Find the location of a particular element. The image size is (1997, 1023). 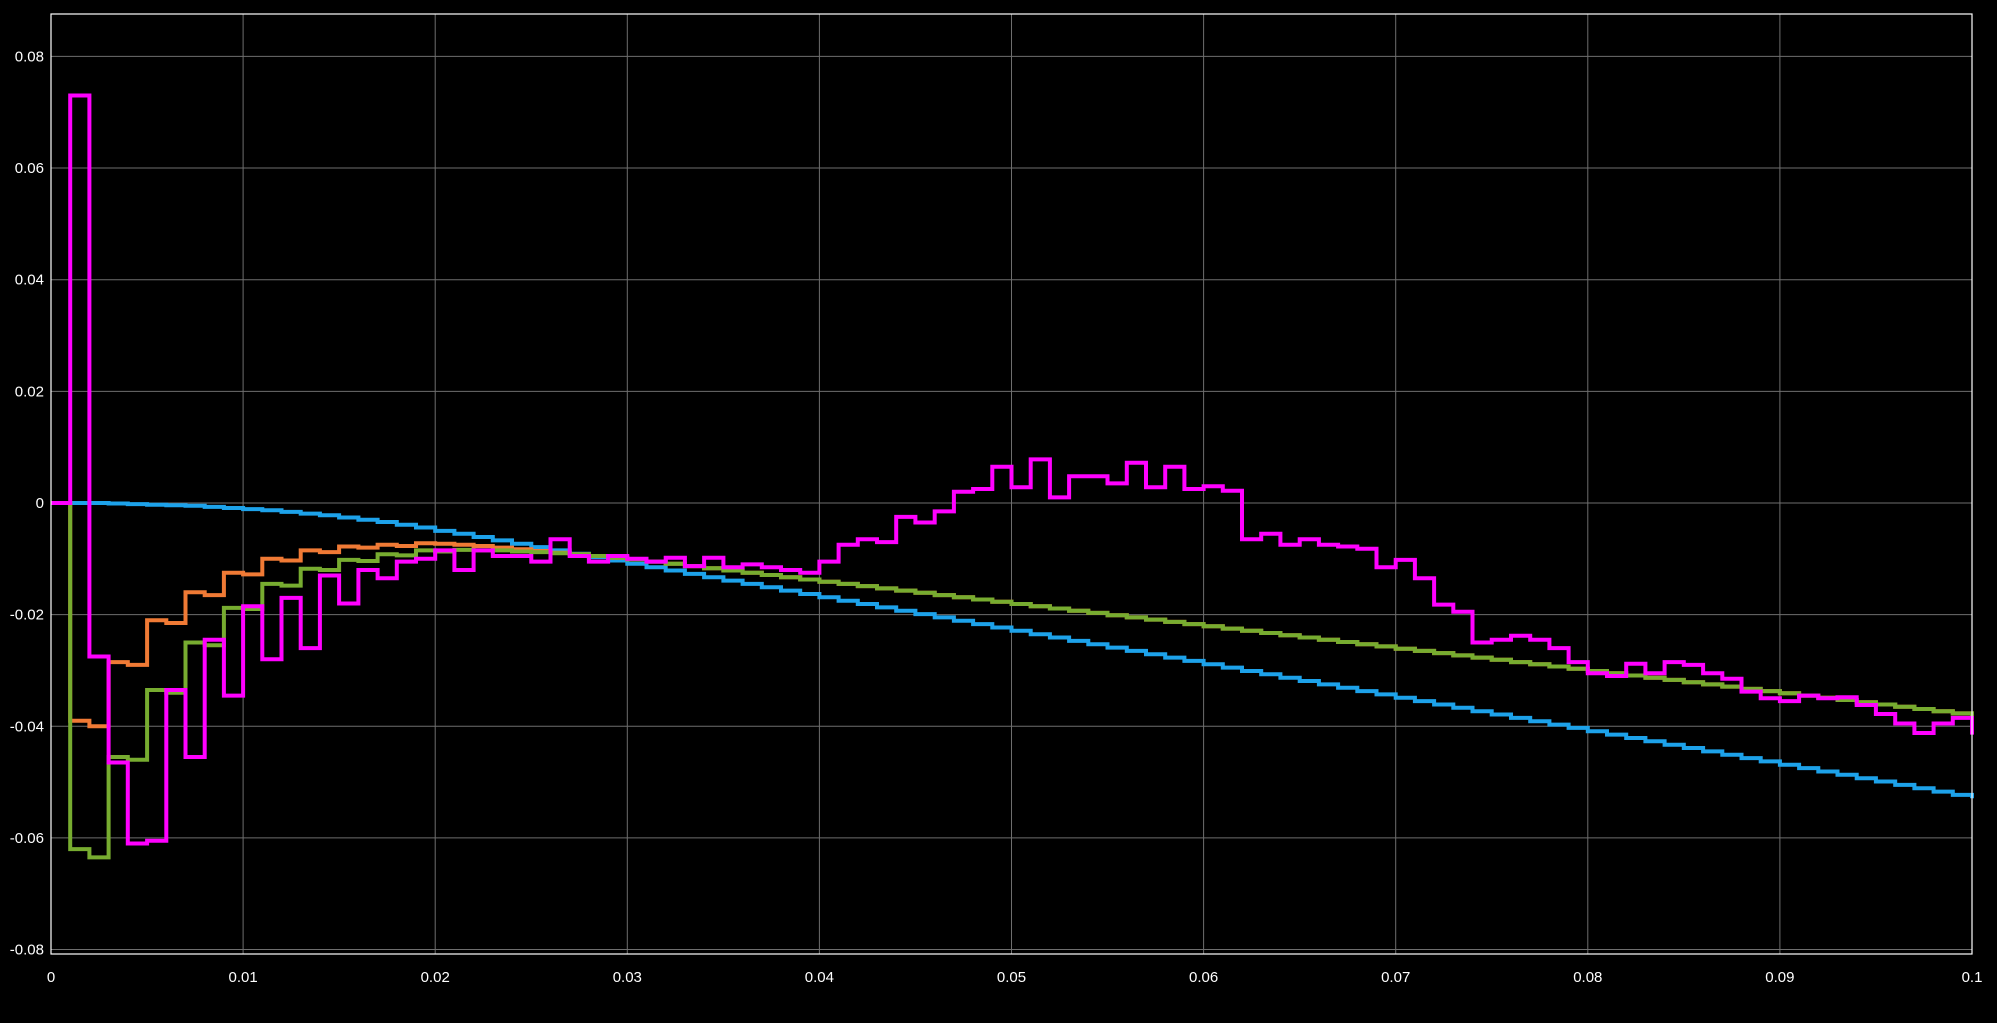

x-tick-label: 0.09 is located at coordinates (1779, 977).